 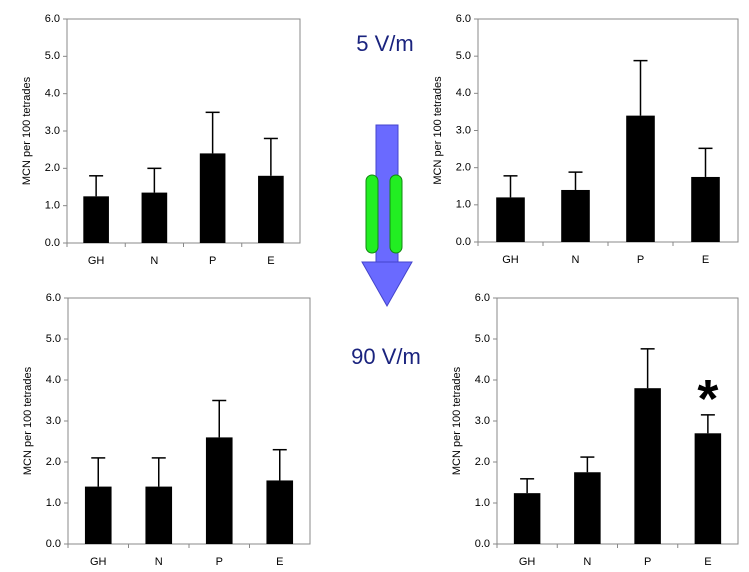 What do you see at coordinates (386, 356) in the screenshot?
I see `annotation: 90 V/m` at bounding box center [386, 356].